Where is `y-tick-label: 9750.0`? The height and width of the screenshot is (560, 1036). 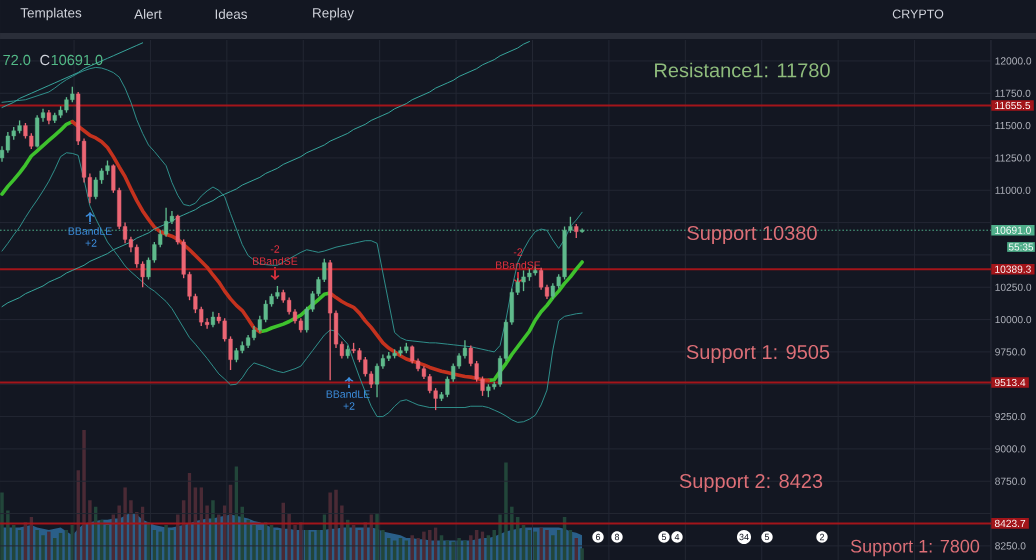
y-tick-label: 9750.0 is located at coordinates (1010, 352).